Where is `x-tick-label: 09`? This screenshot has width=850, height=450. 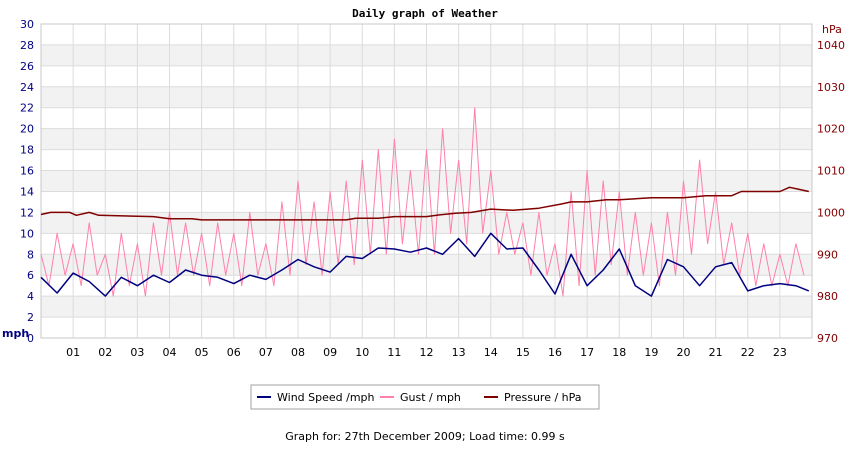
x-tick-label: 09 is located at coordinates (330, 352).